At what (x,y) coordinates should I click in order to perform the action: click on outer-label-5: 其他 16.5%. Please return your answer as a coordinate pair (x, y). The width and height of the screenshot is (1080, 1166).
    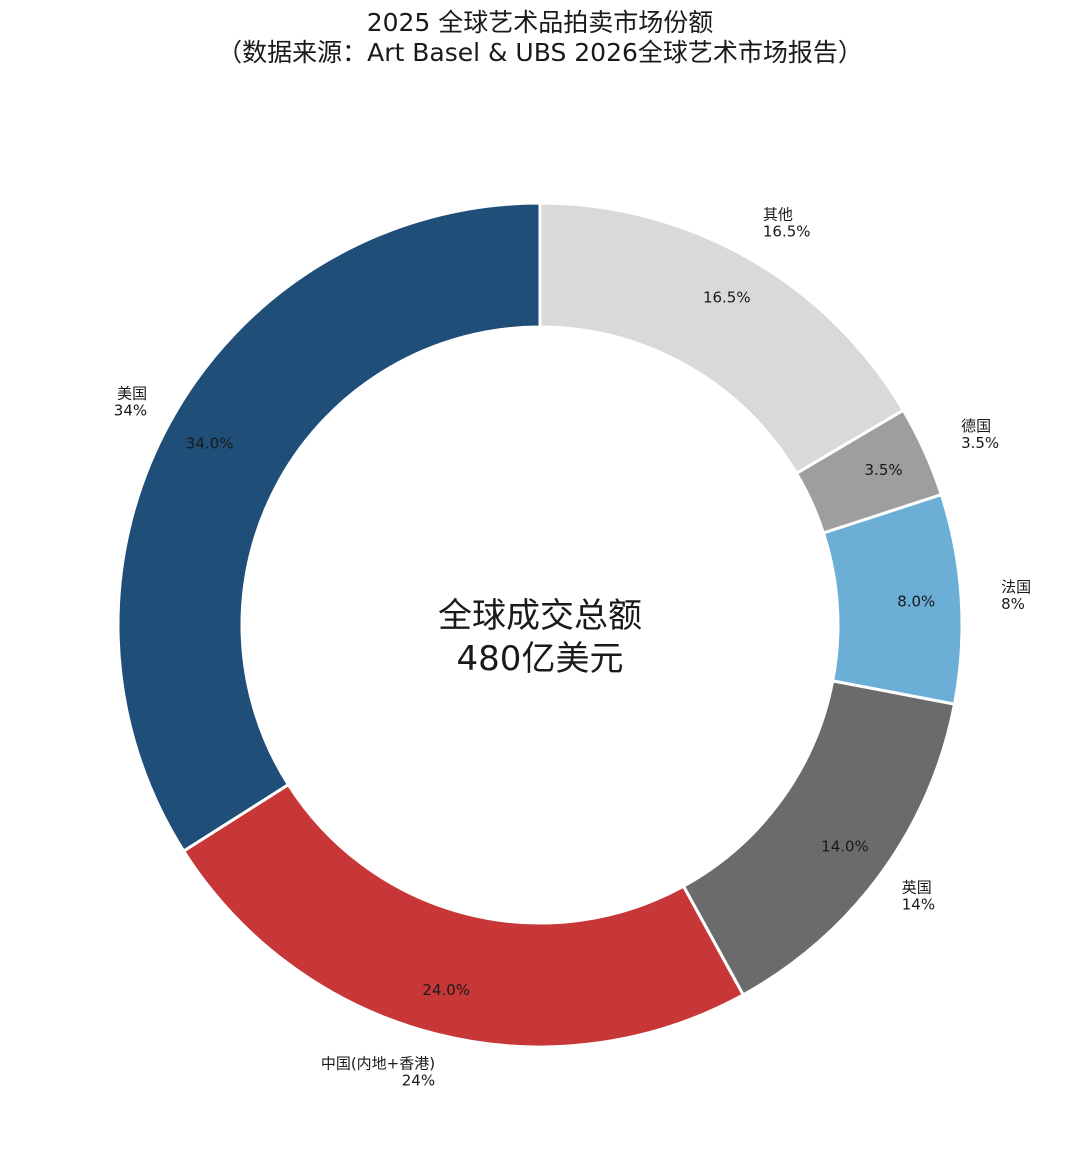
    Looking at the image, I should click on (787, 223).